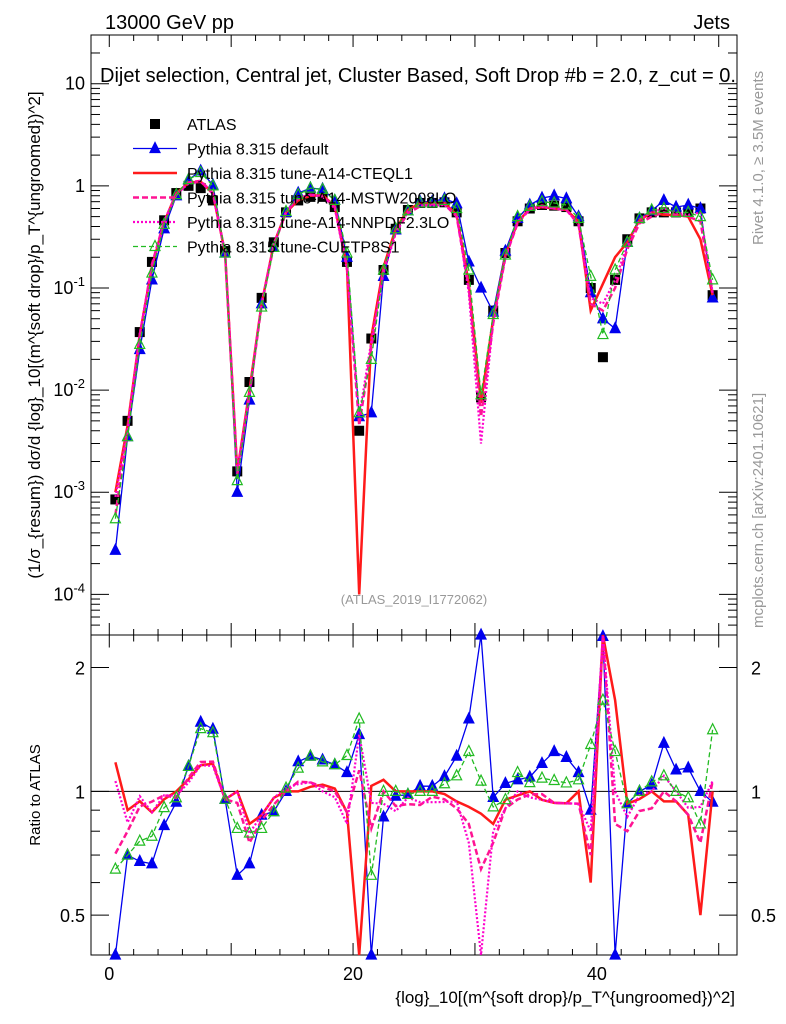 Image resolution: width=786 pixels, height=1024 pixels. What do you see at coordinates (293, 248) in the screenshot?
I see `legend-label-cuetp8s1: Pythia 8.315 tune-CUETP8S1` at bounding box center [293, 248].